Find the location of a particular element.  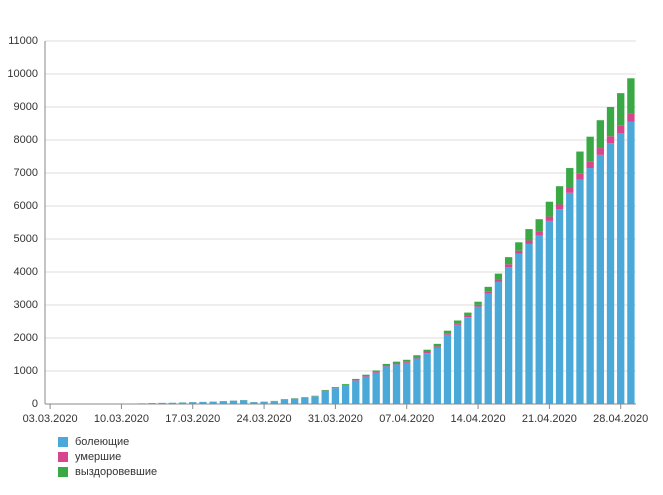

x-tick-label: 28.04.2020 is located at coordinates (620, 419).